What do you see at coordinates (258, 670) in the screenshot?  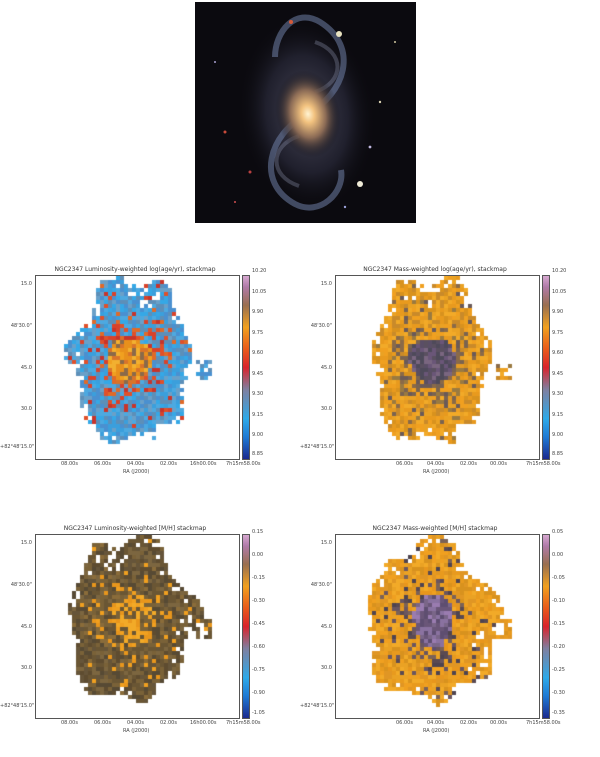 I see `colorbar-tick-label: -0.75` at bounding box center [258, 670].